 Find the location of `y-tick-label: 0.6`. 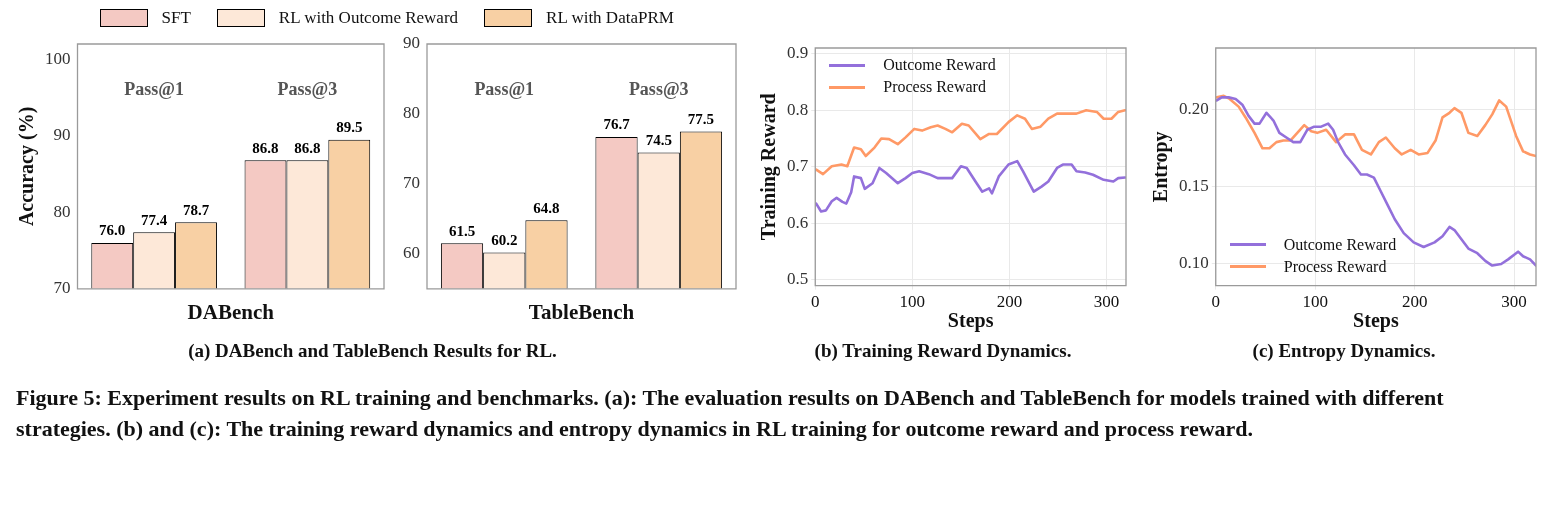

y-tick-label: 0.6 is located at coordinates (798, 222).